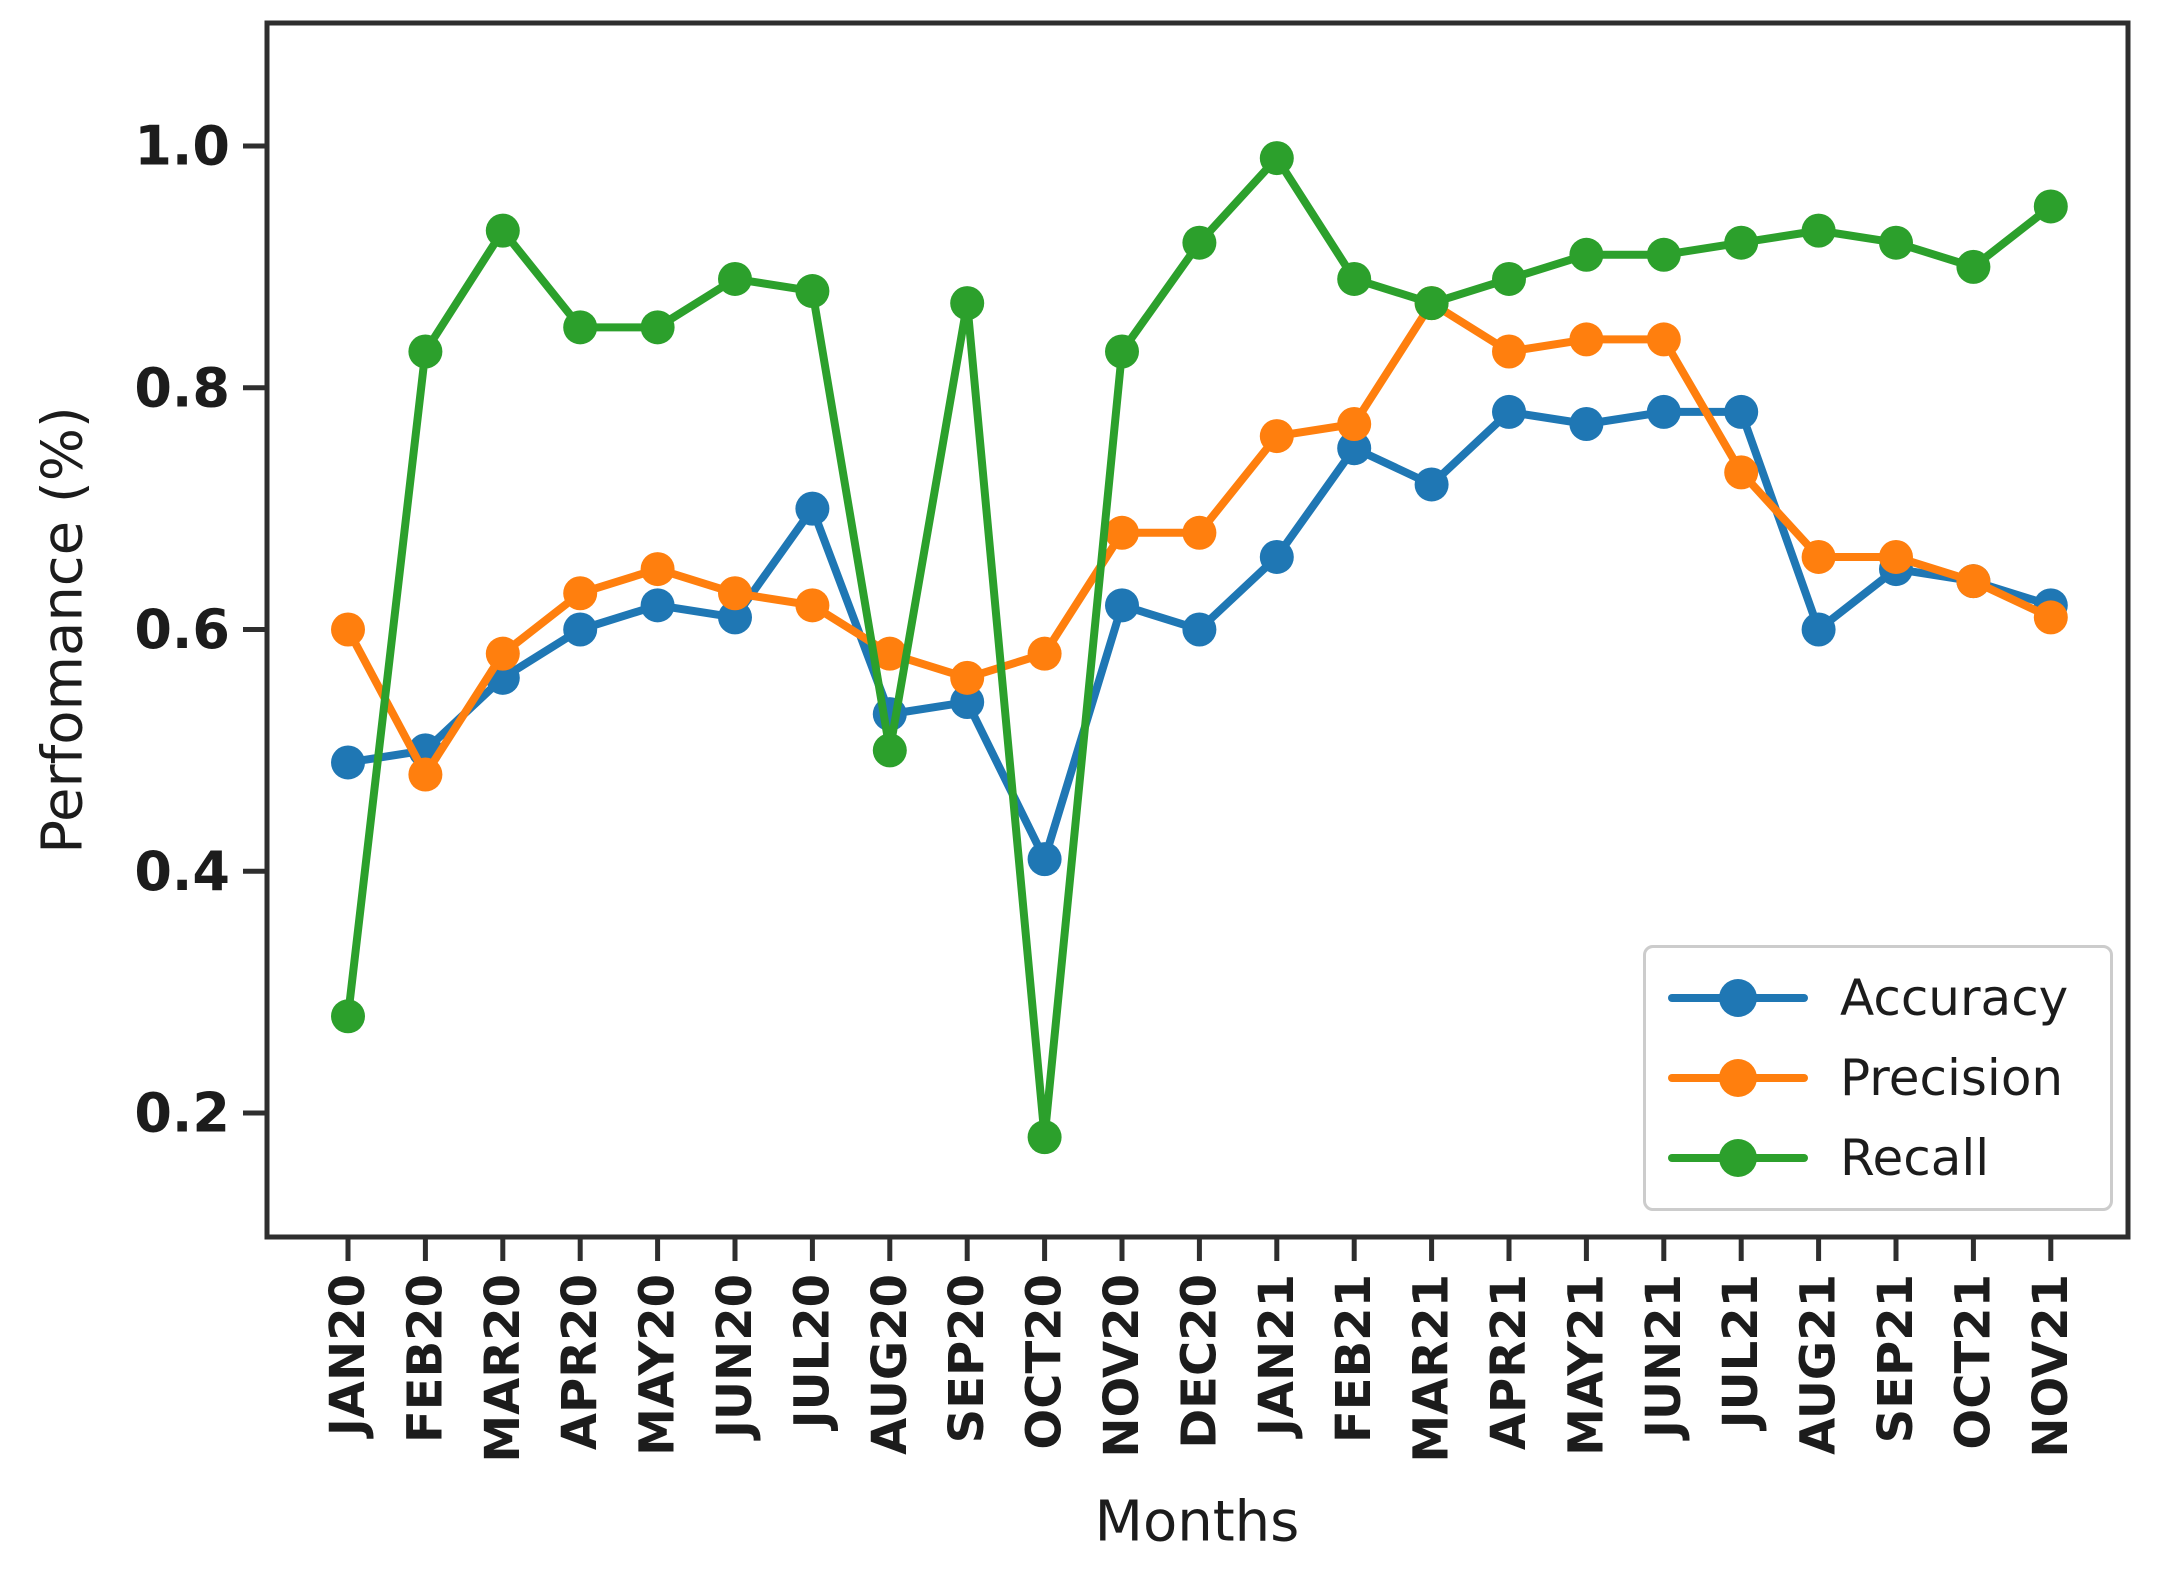 This screenshot has width=2173, height=1585. Describe the element at coordinates (1896, 242) in the screenshot. I see `data-point-recall-SEP21` at that location.